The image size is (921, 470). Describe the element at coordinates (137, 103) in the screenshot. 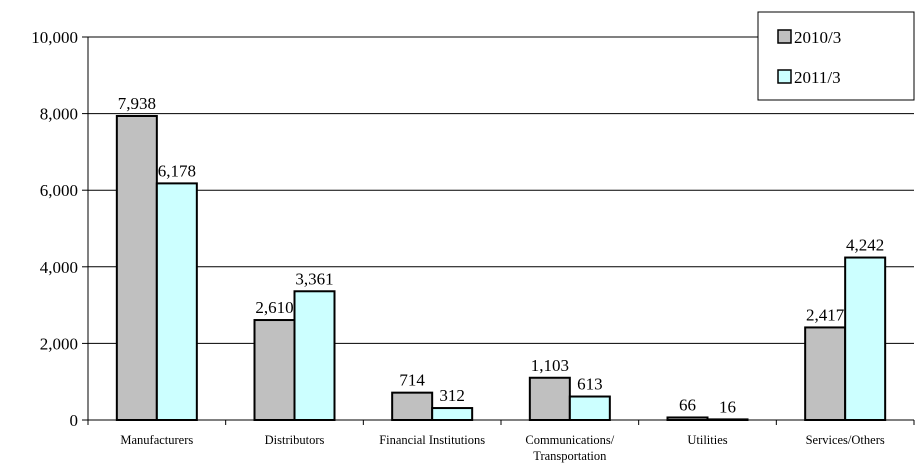

I see `data-label: 7,938` at that location.